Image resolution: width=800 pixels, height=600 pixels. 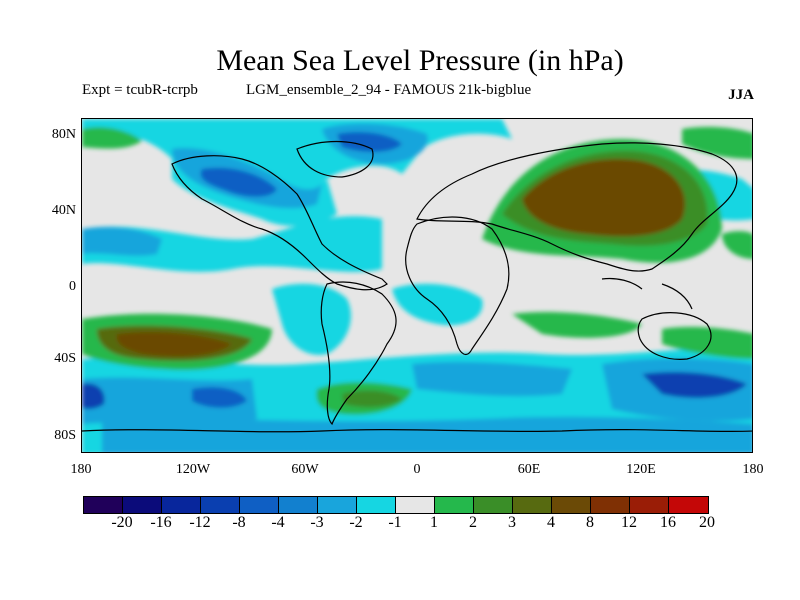 What do you see at coordinates (417, 430) in the screenshot?
I see `antarctica-coast` at bounding box center [417, 430].